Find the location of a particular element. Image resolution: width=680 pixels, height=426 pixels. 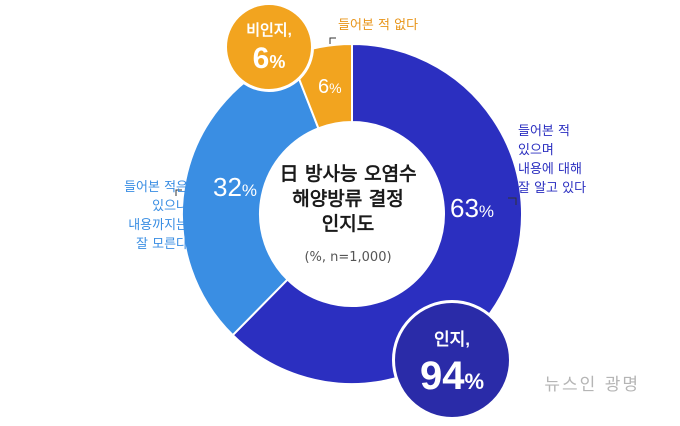

unawareness-badge-value: 6 is located at coordinates (261, 58).